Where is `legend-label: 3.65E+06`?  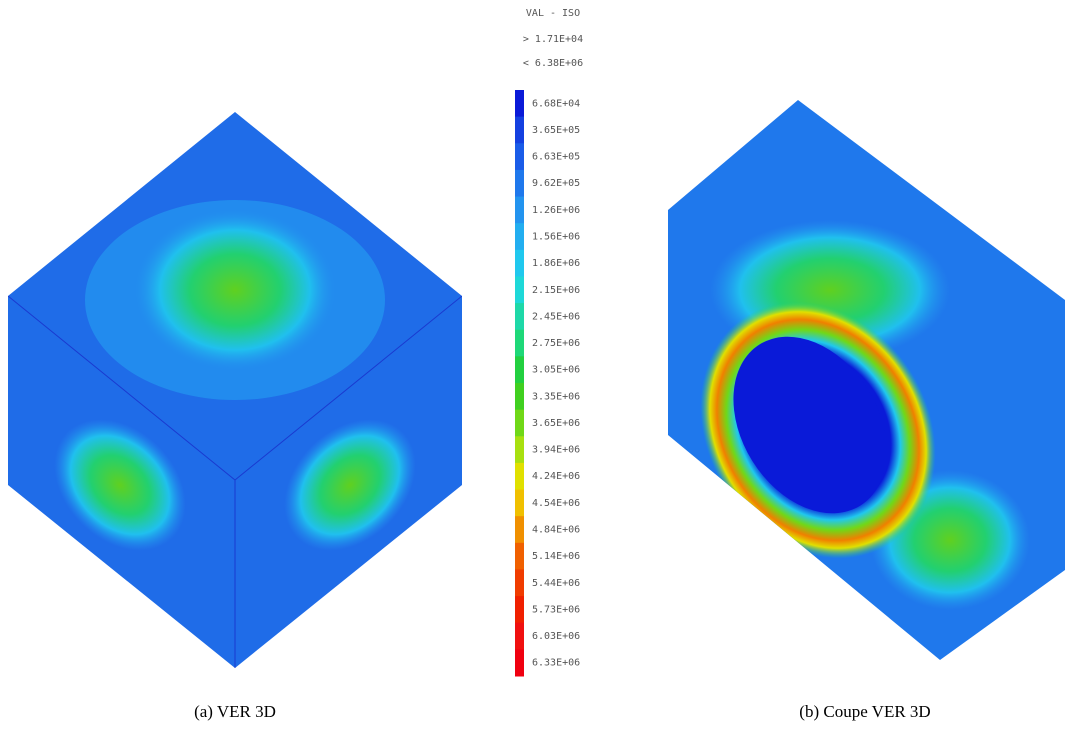 legend-label: 3.65E+06 is located at coordinates (556, 423).